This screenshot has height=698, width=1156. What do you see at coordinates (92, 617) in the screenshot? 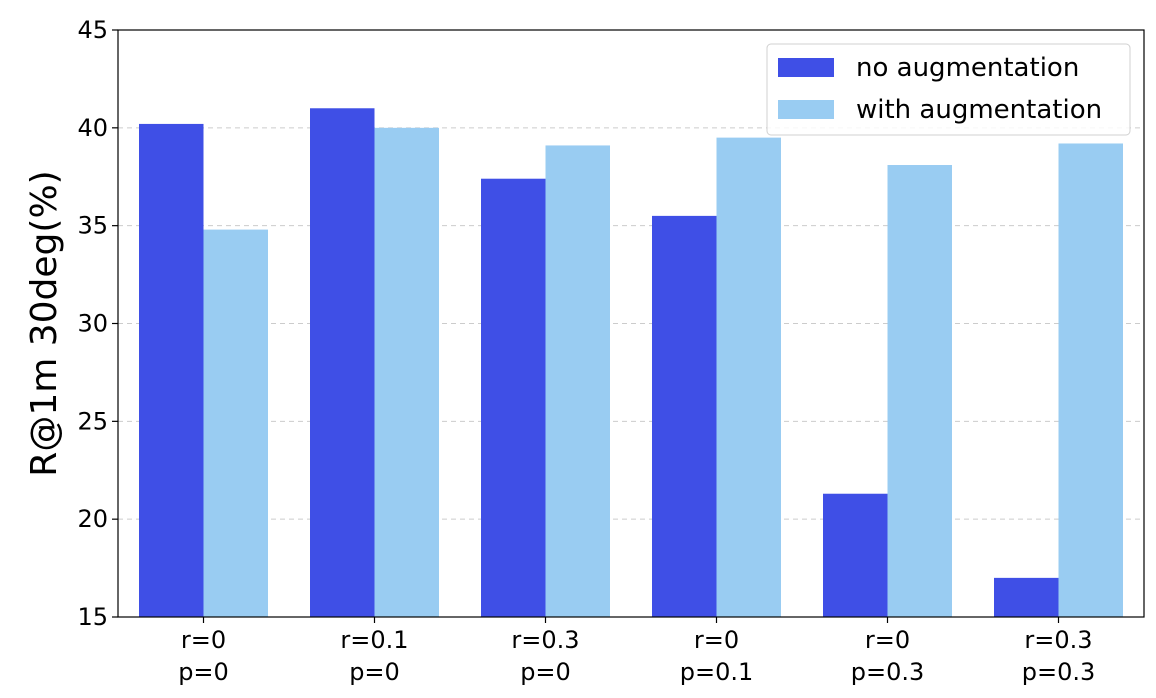
I see `y-tick-label: 15` at bounding box center [92, 617].